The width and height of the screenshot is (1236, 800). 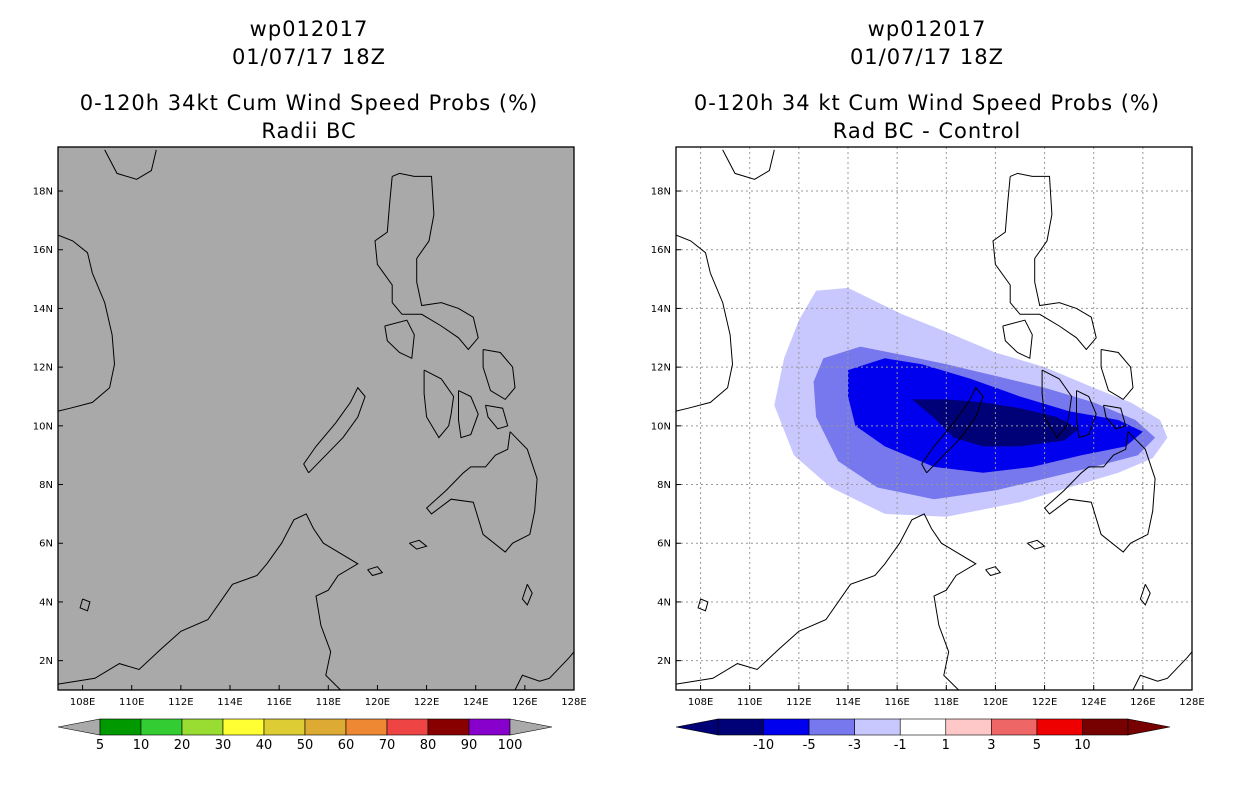 I want to click on left-title-product: 0-120h 34kt Cum Wind Speed Probs (%), so click(x=309, y=103).